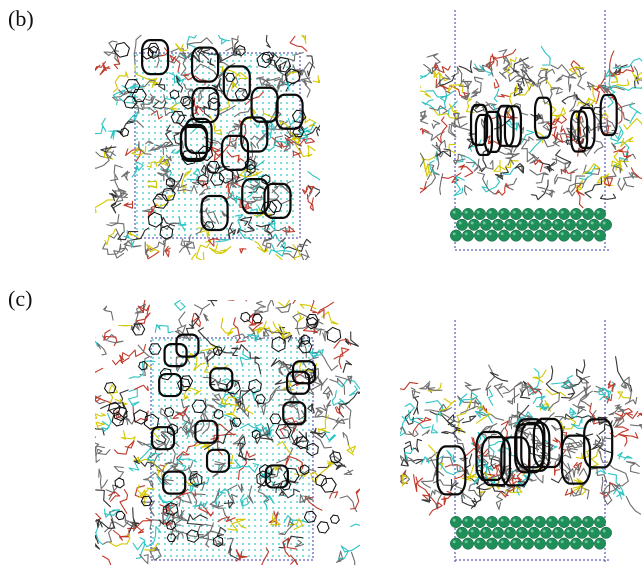 The width and height of the screenshot is (642, 569). I want to click on unit-cell-box, so click(232, 449).